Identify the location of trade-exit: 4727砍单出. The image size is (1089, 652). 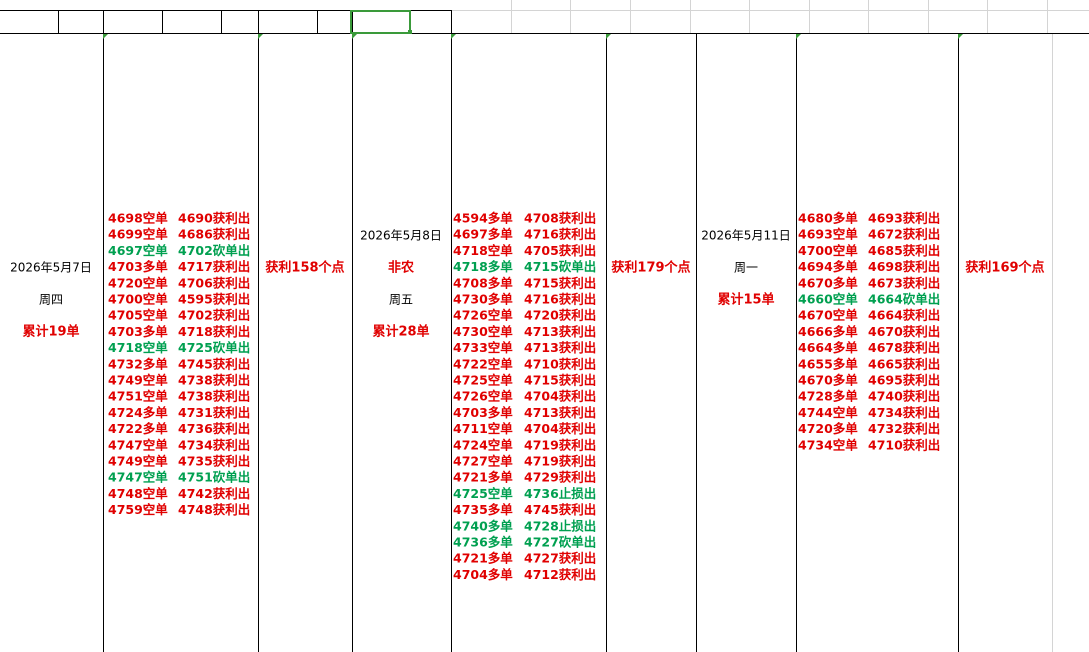
(560, 542).